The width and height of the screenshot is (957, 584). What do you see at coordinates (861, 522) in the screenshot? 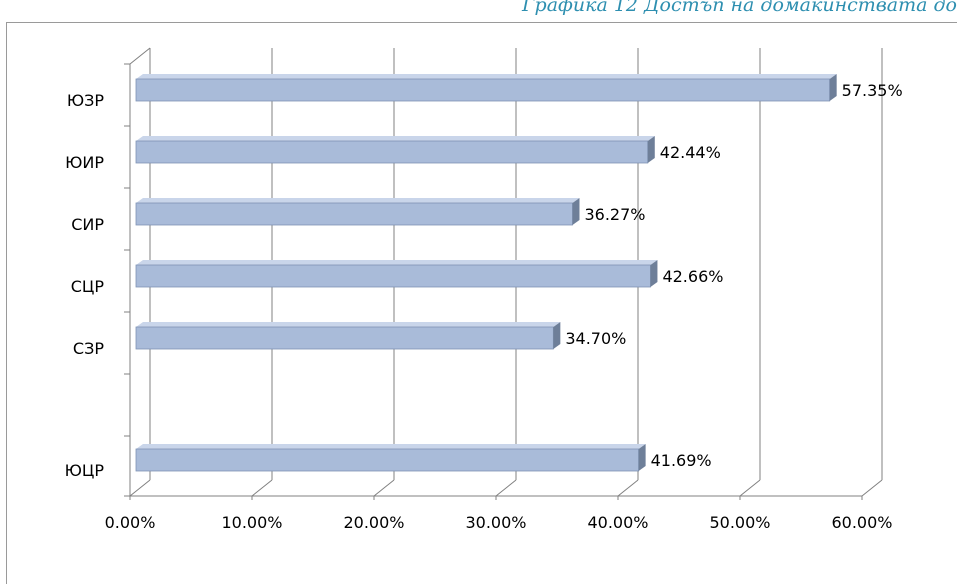
I see `x-tick-label: 60.00%` at bounding box center [861, 522].